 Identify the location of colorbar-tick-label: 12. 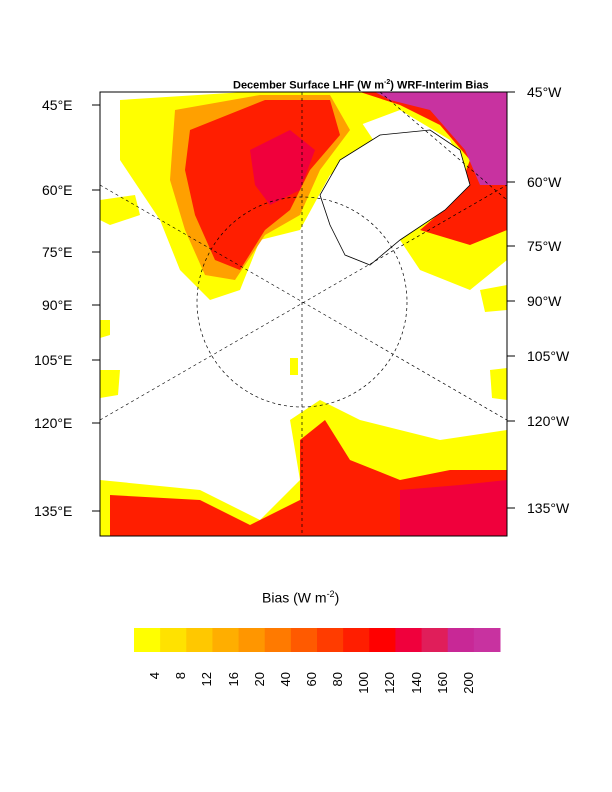
(207, 679).